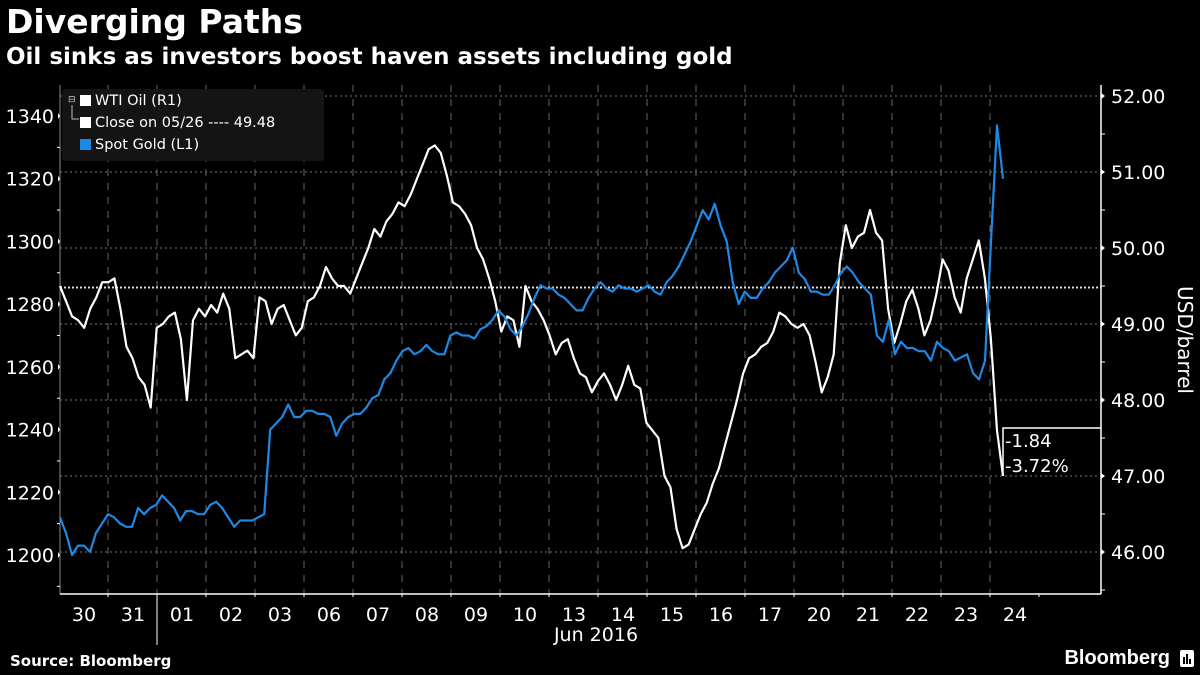 This screenshot has height=675, width=1200. What do you see at coordinates (30, 180) in the screenshot?
I see `left-tick-label: 1320` at bounding box center [30, 180].